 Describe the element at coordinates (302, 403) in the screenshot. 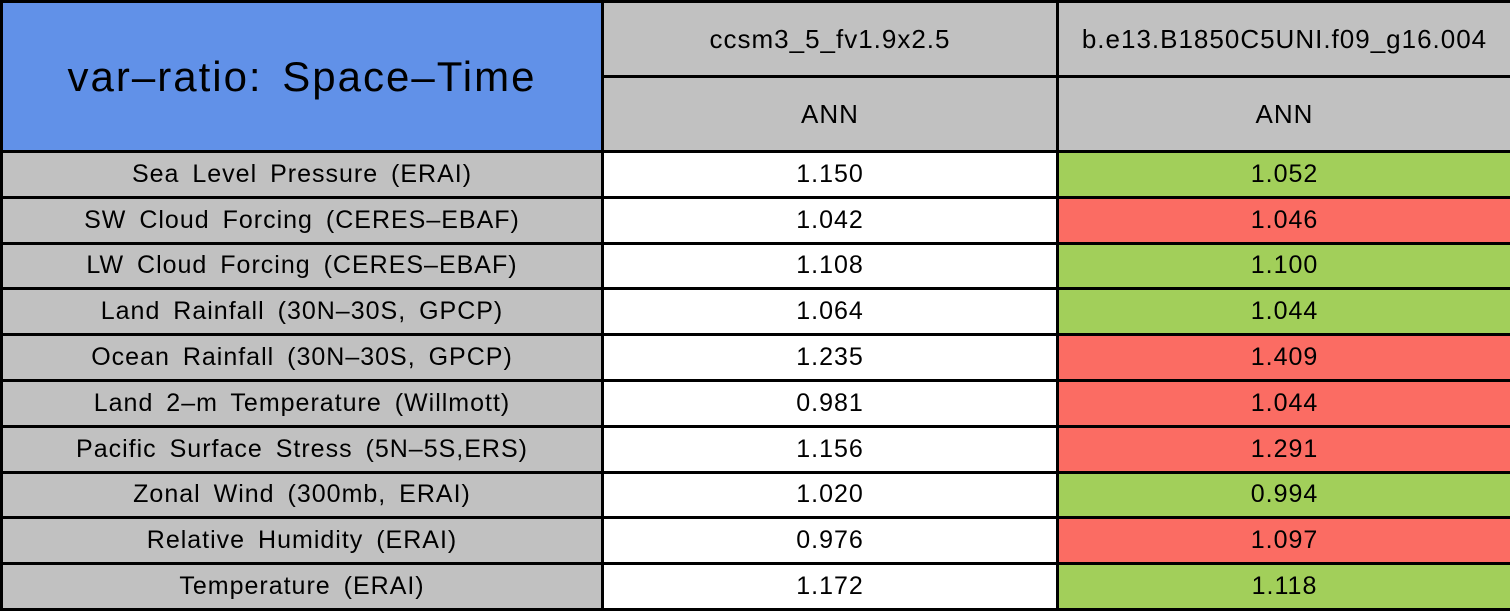

I see `variable-label: Land 2–m Temperature (Willmott)` at that location.